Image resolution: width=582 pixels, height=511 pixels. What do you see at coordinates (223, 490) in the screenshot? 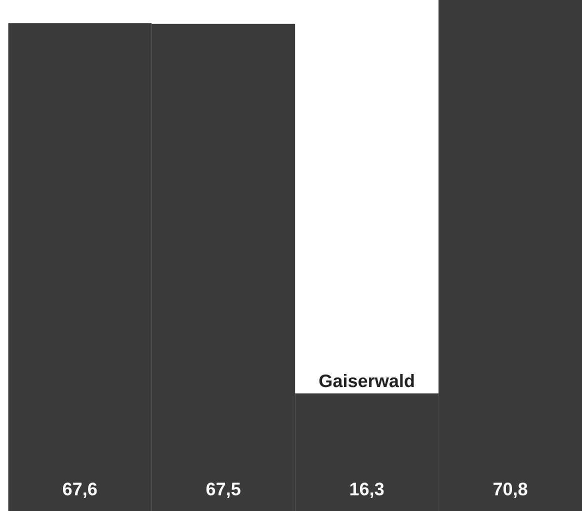
I see `data-label: 67,5` at bounding box center [223, 490].